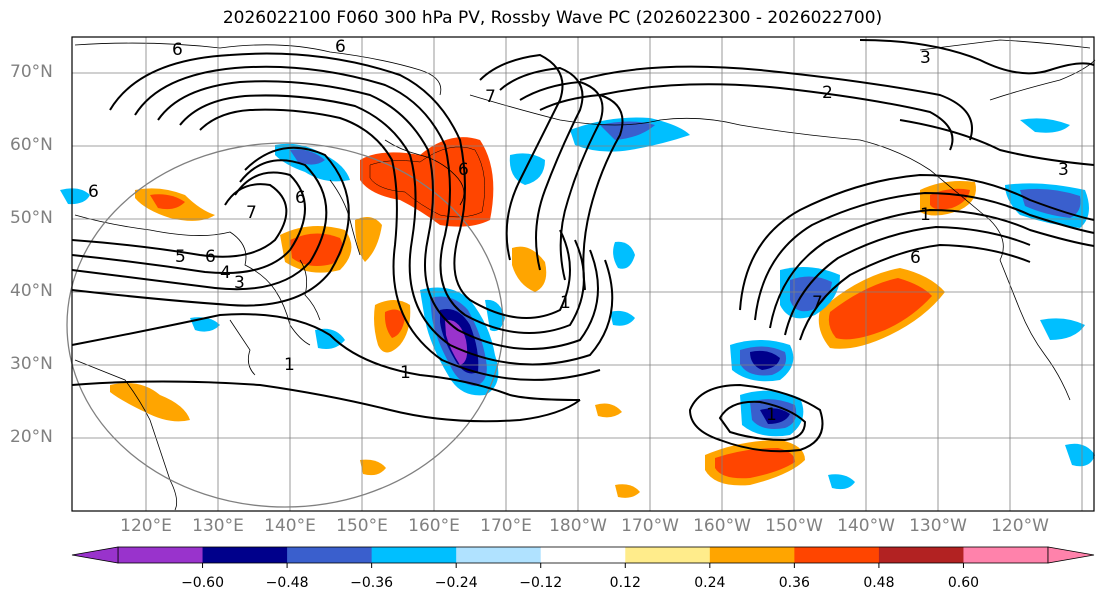 The width and height of the screenshot is (1105, 604). What do you see at coordinates (963, 583) in the screenshot?
I see `colorbar-tick-label: 0.60` at bounding box center [963, 583].